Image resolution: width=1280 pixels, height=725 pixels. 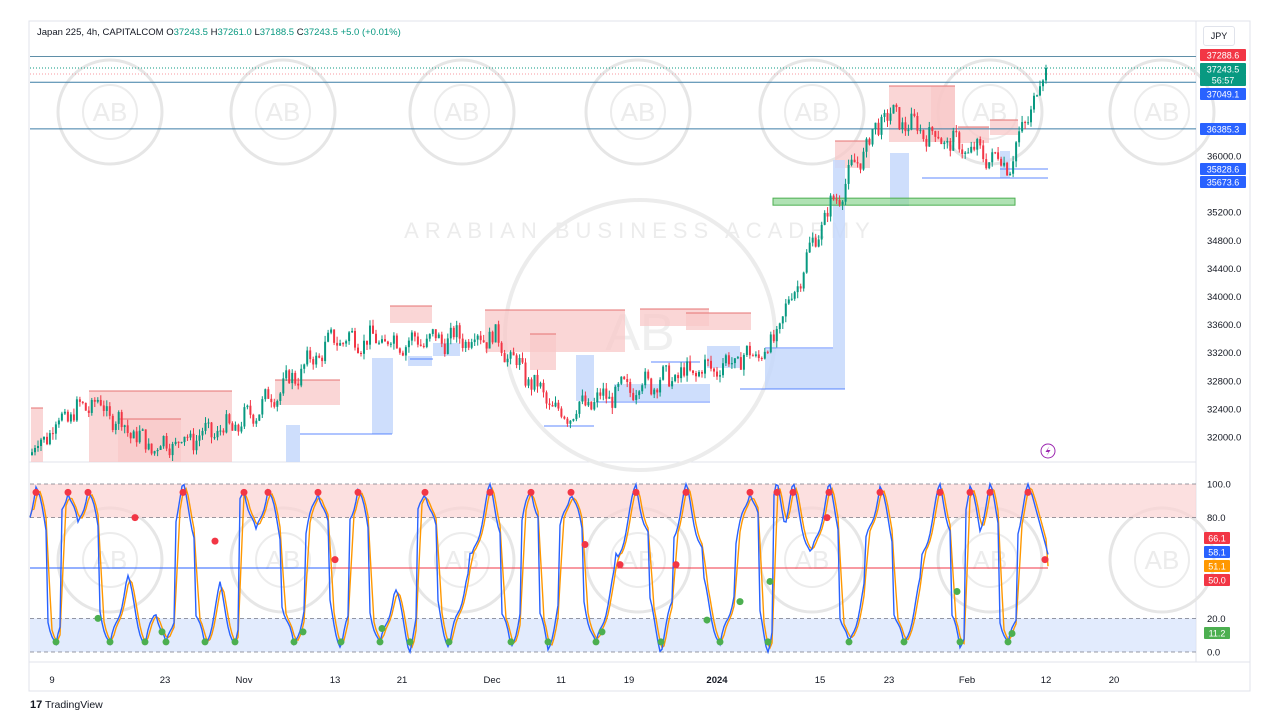 I want to click on price-tick-label: 34000.0, so click(x=1224, y=297).